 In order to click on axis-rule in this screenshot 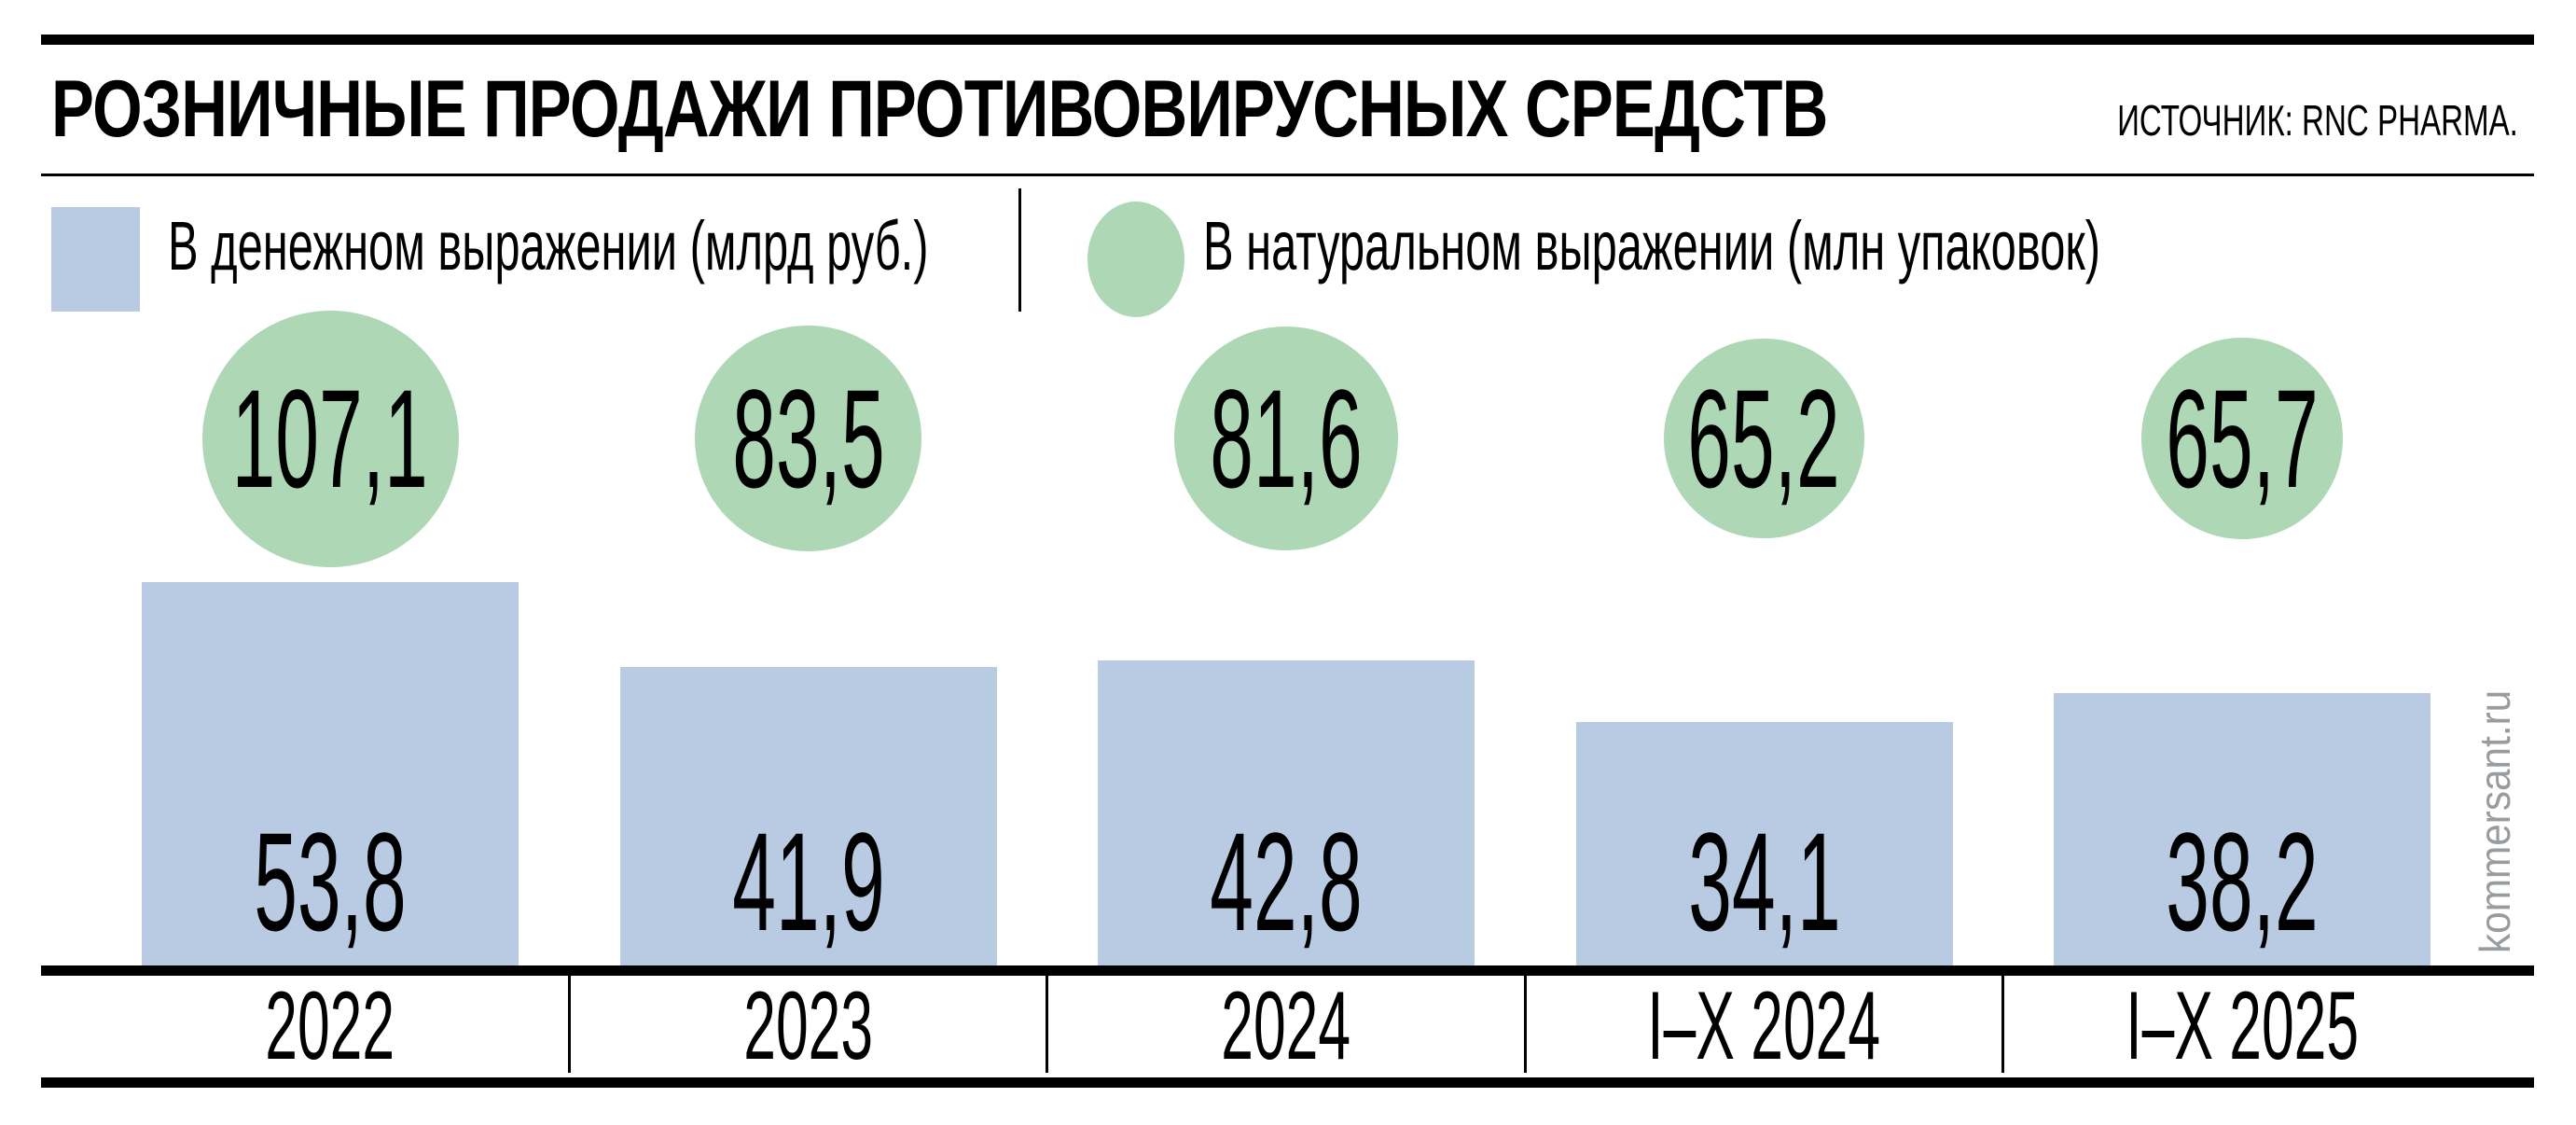, I will do `click(1287, 970)`.